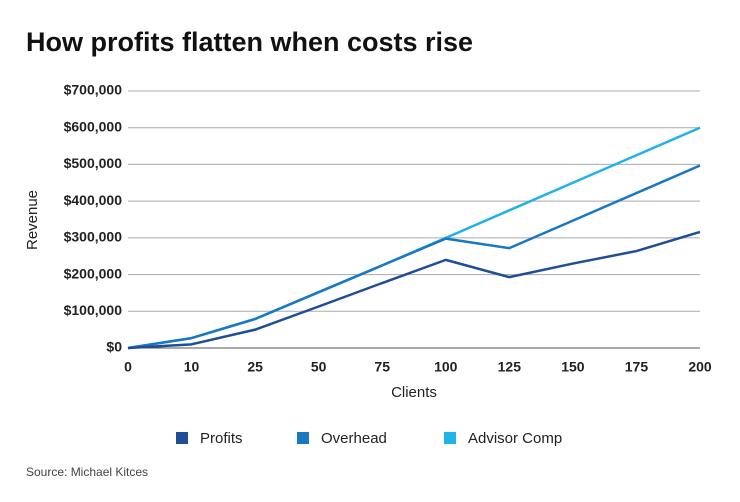 The width and height of the screenshot is (740, 502). Describe the element at coordinates (382, 367) in the screenshot. I see `x-tick-label: 75` at that location.